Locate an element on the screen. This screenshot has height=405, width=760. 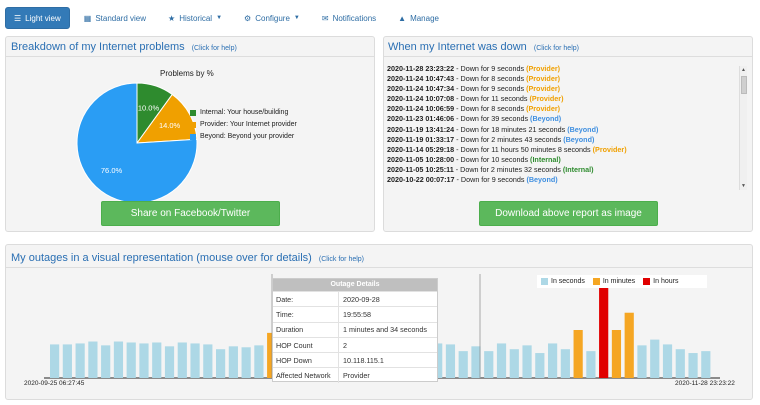
scroll-thumb is located at coordinates (744, 85).